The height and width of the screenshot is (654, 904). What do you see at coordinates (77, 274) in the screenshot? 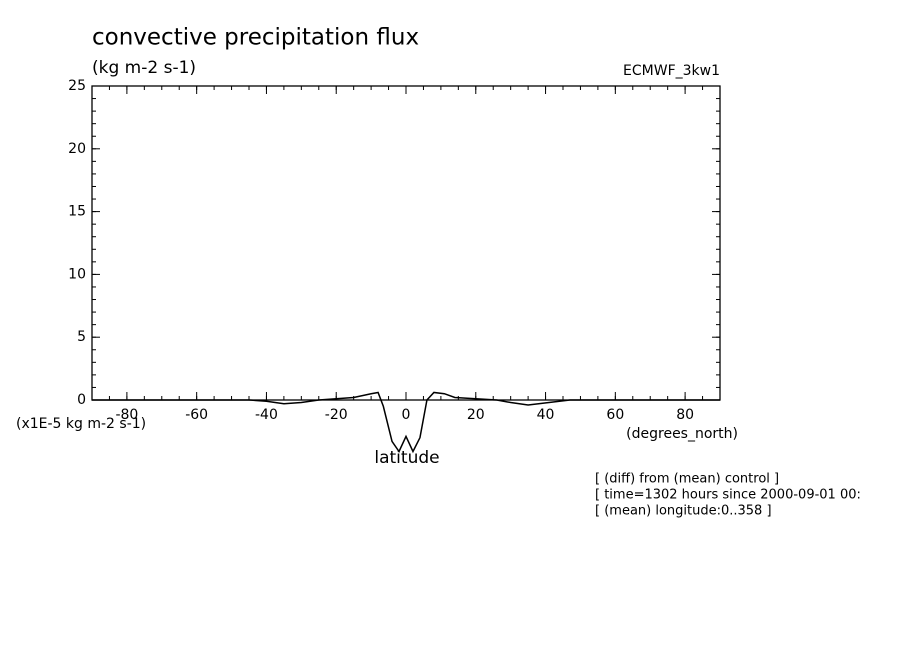
I see `y-tick-label: 10` at bounding box center [77, 274].